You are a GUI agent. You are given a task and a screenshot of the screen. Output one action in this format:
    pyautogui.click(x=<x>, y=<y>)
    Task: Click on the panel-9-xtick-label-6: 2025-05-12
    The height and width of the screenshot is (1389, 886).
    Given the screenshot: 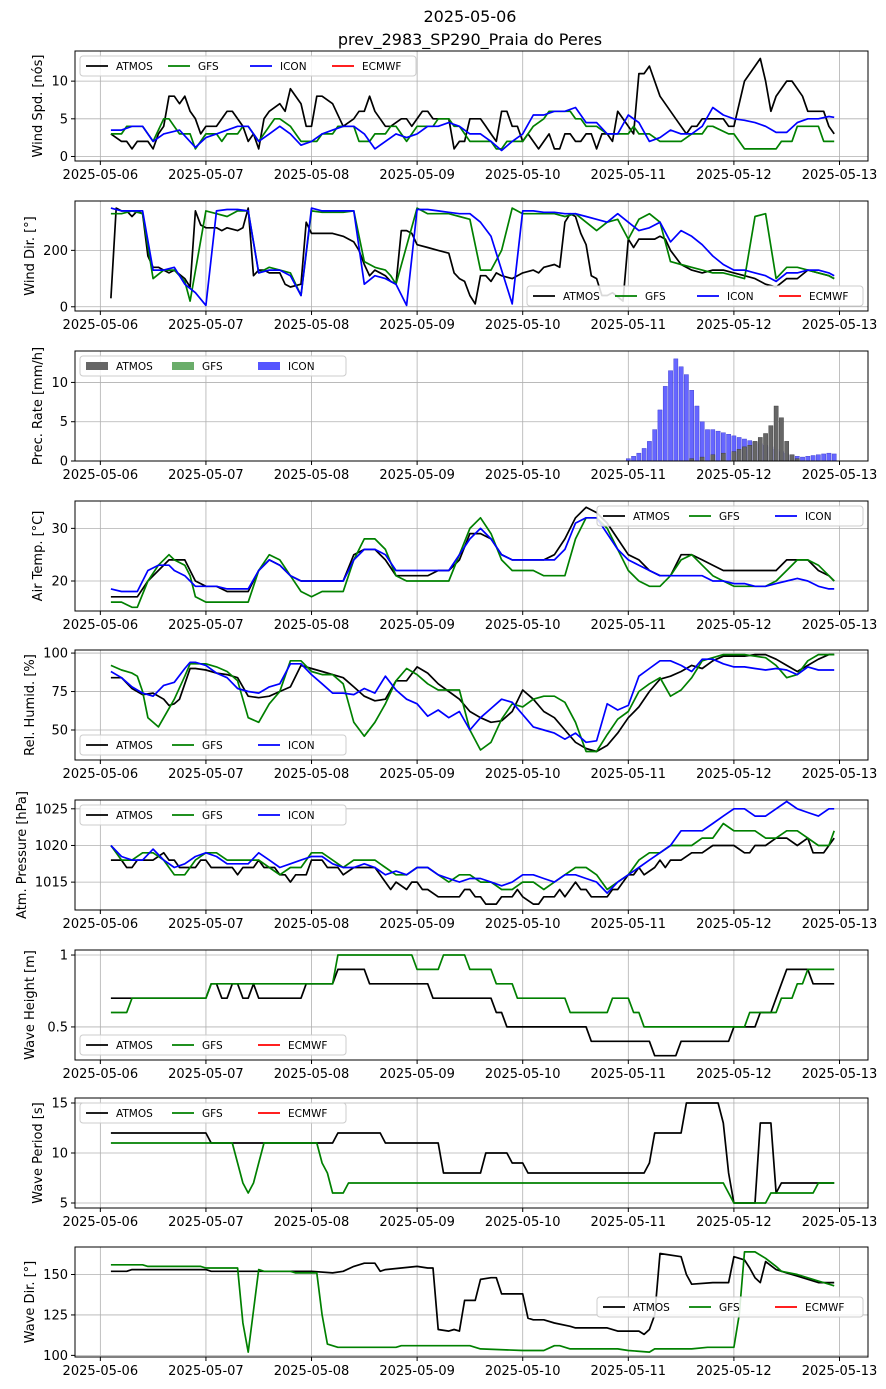 What is the action you would take?
    pyautogui.click(x=734, y=1371)
    